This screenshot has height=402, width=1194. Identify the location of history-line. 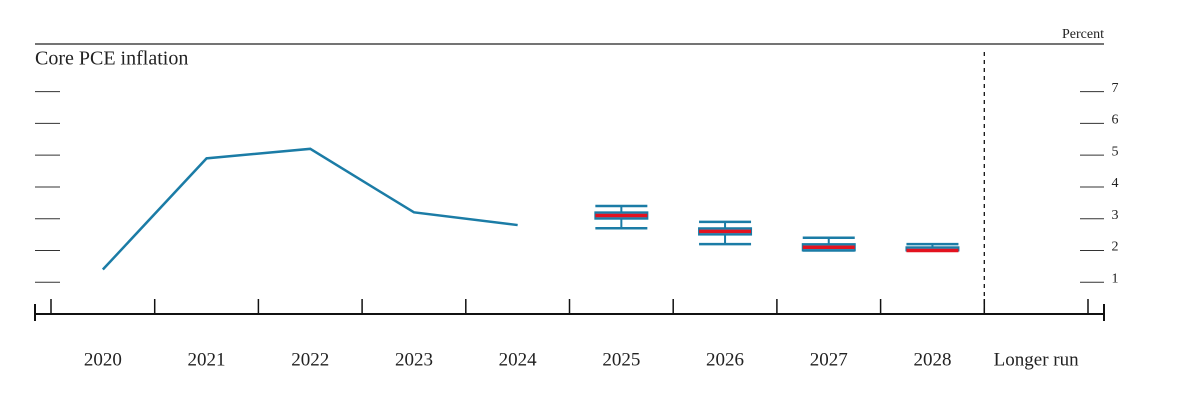
(309, 209).